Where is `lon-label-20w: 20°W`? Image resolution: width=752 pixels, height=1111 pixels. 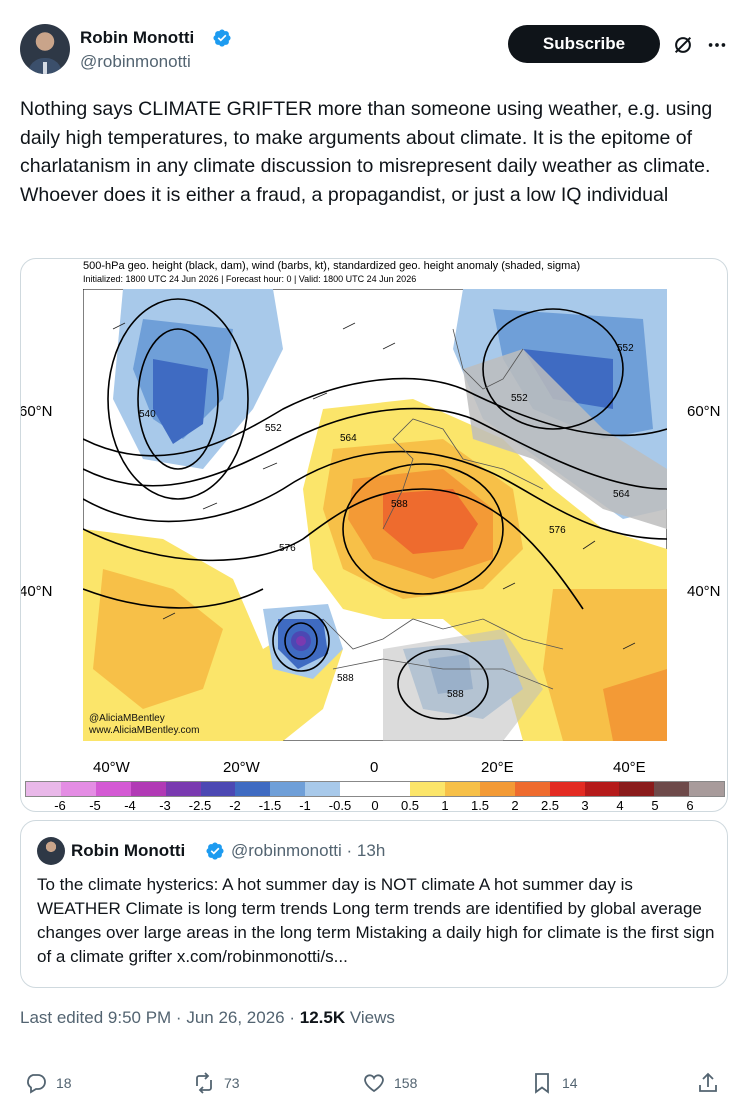
lon-label-20w: 20°W is located at coordinates (241, 767).